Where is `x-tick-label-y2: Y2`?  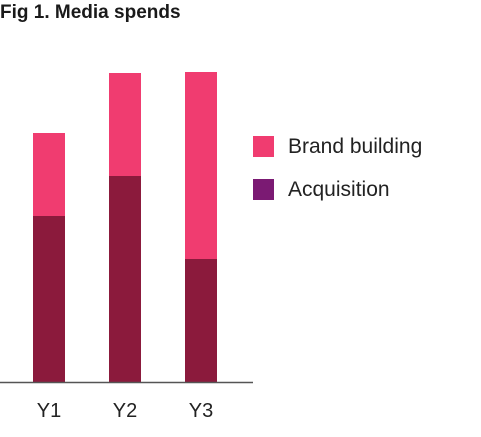
x-tick-label-y2: Y2 is located at coordinates (125, 411).